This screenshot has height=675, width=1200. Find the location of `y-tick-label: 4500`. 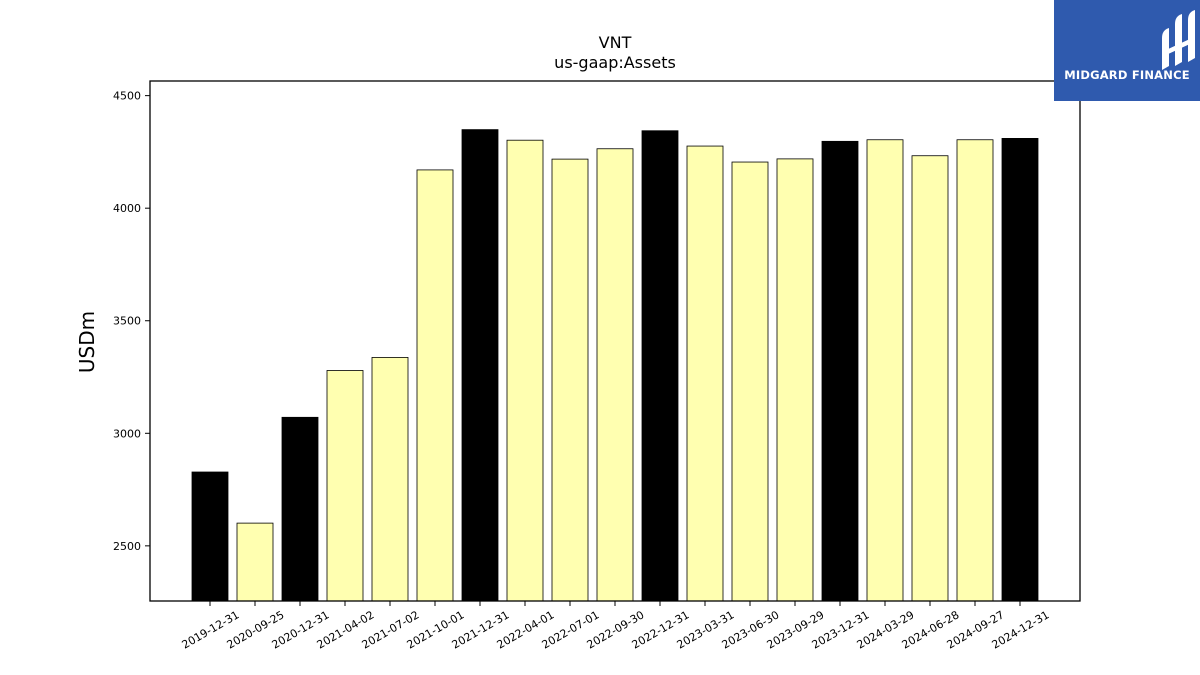

y-tick-label: 4500 is located at coordinates (127, 96).